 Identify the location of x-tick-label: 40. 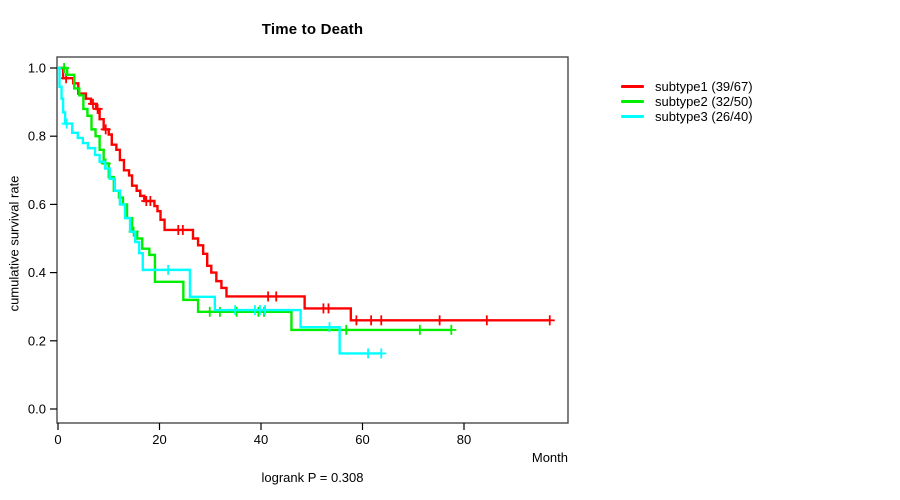
(261, 439).